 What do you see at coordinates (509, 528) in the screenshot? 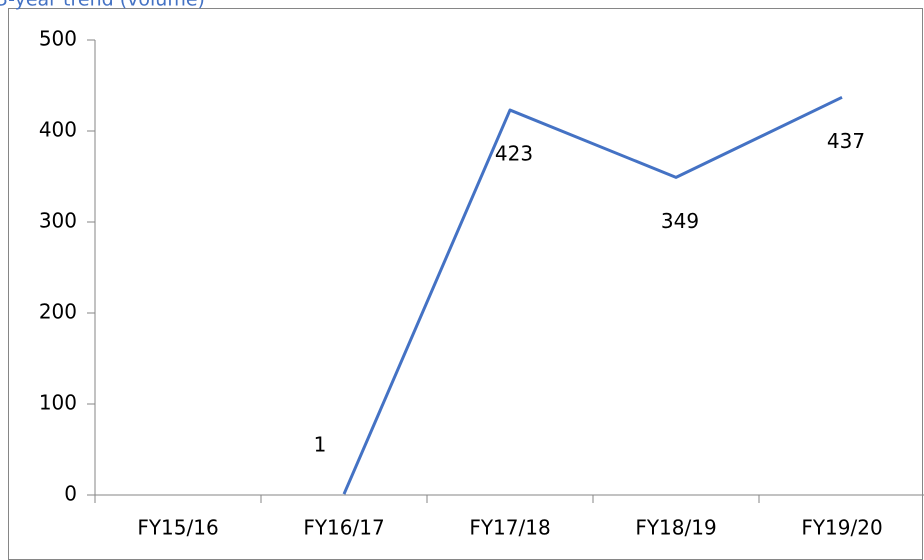
I see `x-tick-label: FY17/18` at bounding box center [509, 528].